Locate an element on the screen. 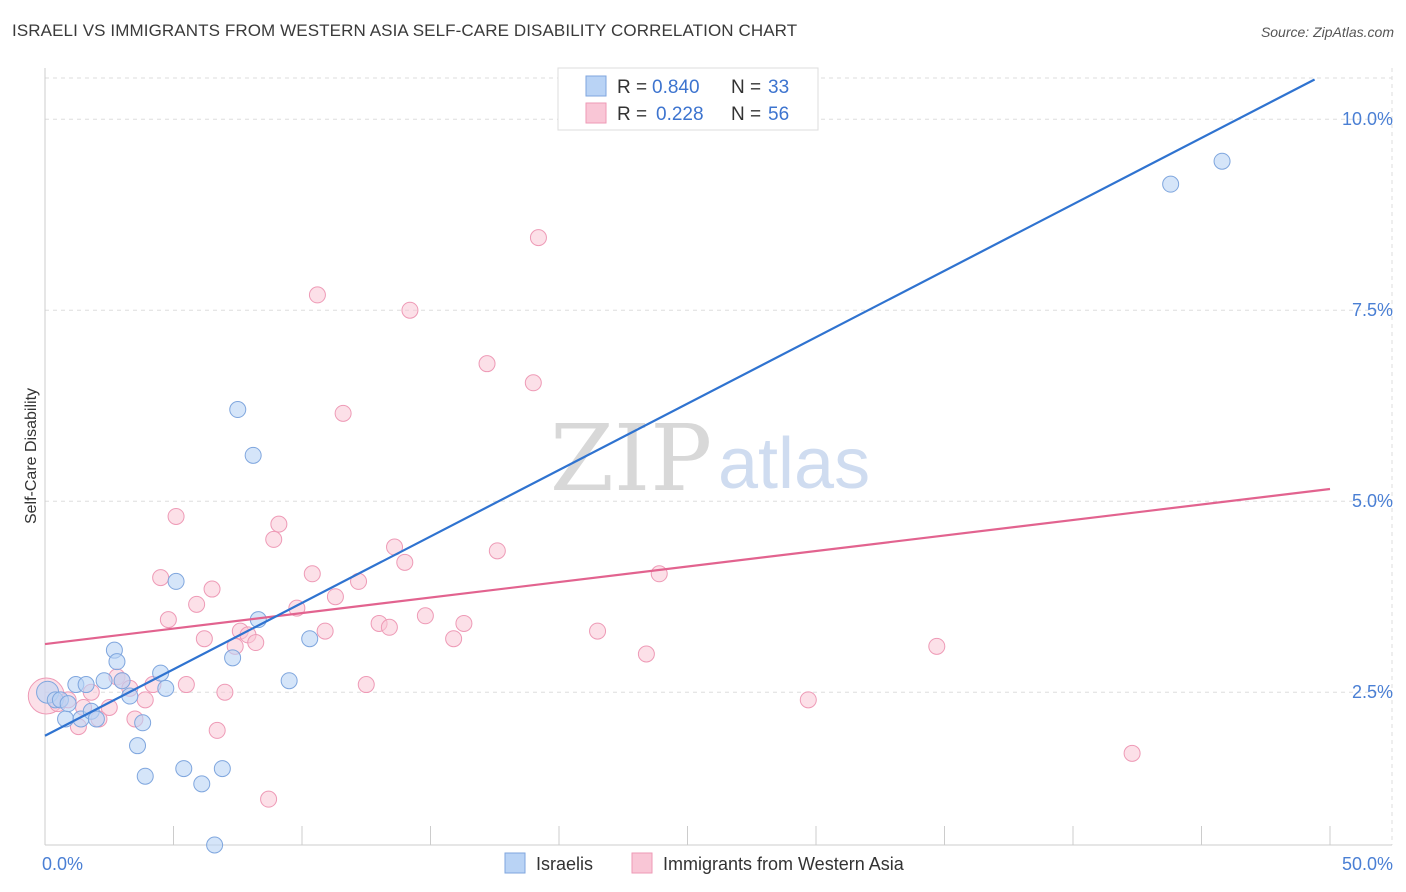  bottom-legend-swatch-israelis is located at coordinates (515, 863).